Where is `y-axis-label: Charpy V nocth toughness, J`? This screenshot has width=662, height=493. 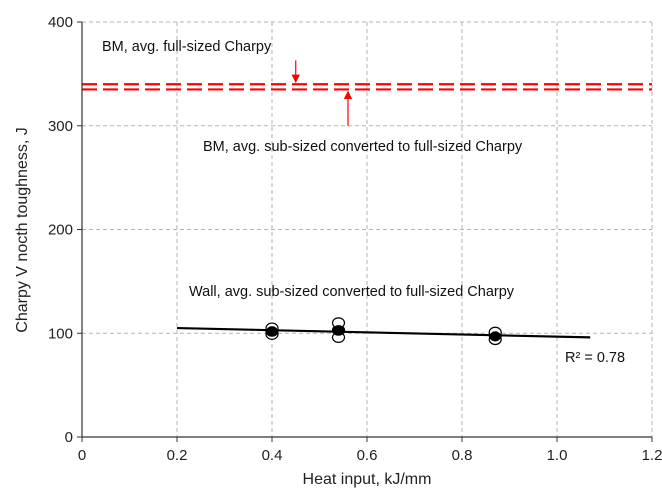 y-axis-label: Charpy V nocth toughness, J is located at coordinates (22, 229).